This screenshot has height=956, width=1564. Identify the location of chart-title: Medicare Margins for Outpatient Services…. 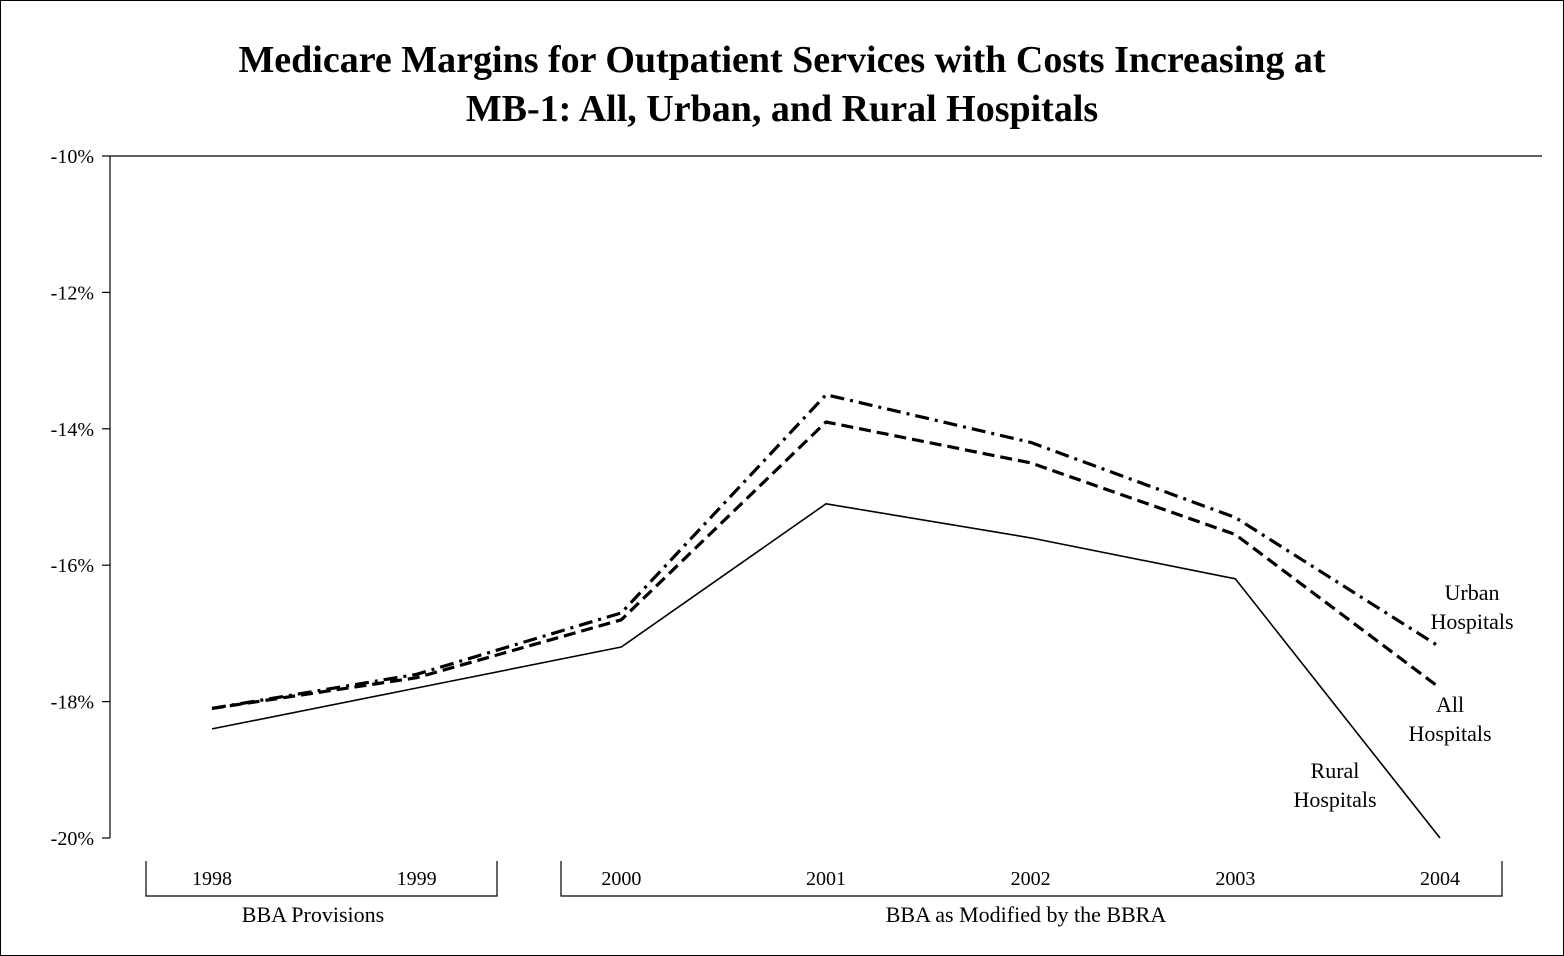
(782, 85).